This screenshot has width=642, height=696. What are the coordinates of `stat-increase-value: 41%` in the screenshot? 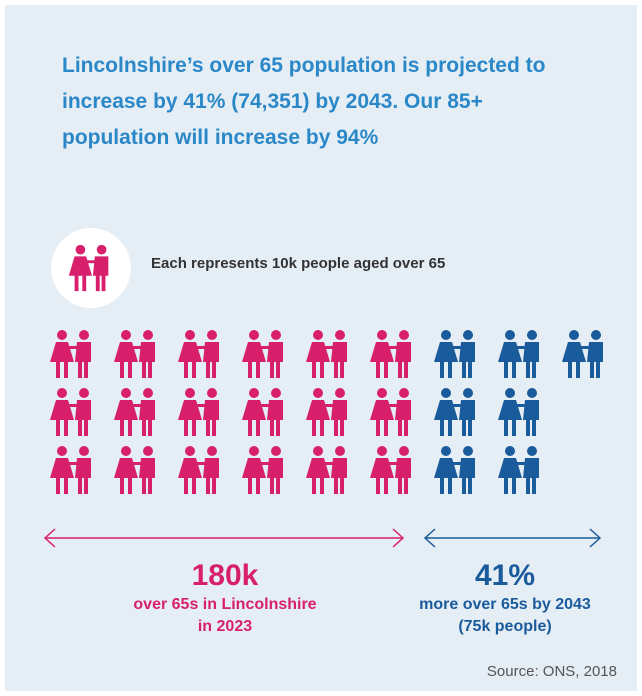 It's located at (505, 575).